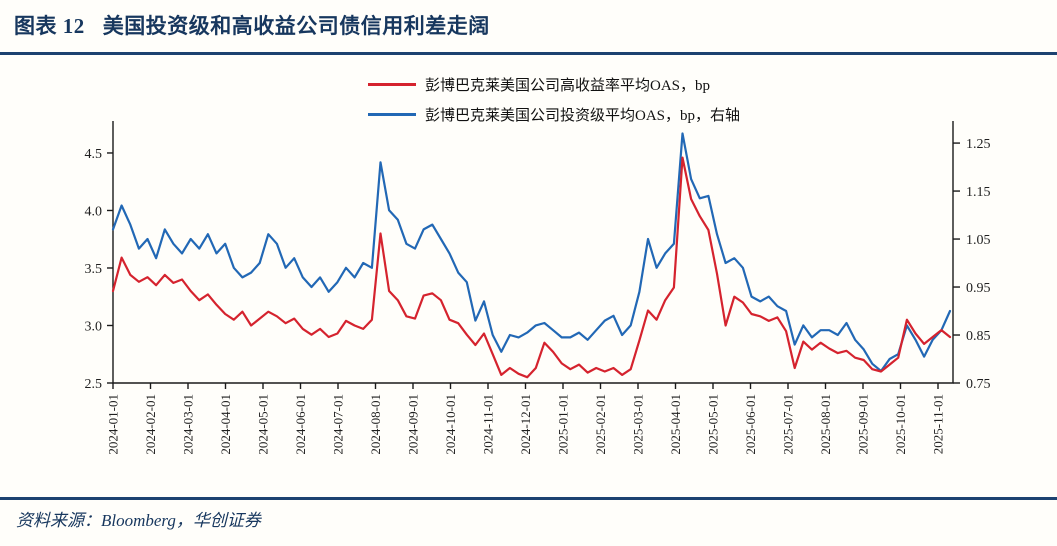 This screenshot has height=546, width=1057. What do you see at coordinates (94, 384) in the screenshot?
I see `svg-text: 2.5` at bounding box center [94, 384].